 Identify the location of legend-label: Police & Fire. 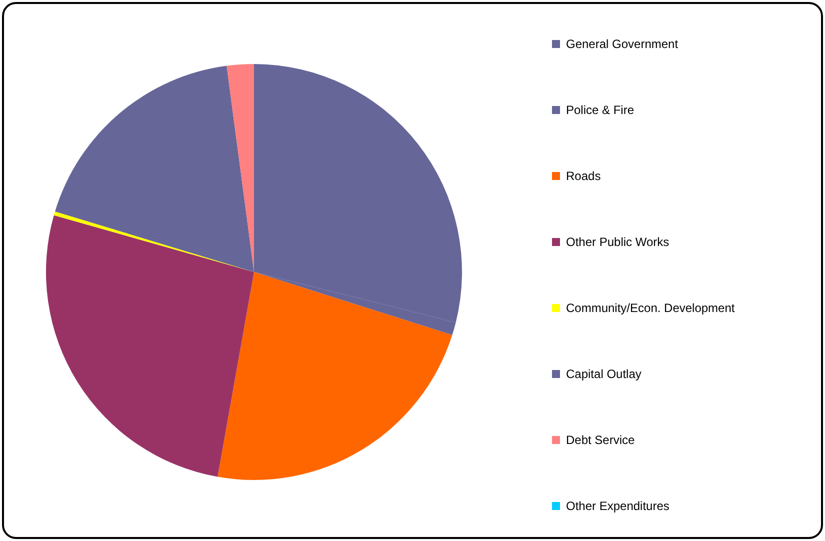
(600, 110).